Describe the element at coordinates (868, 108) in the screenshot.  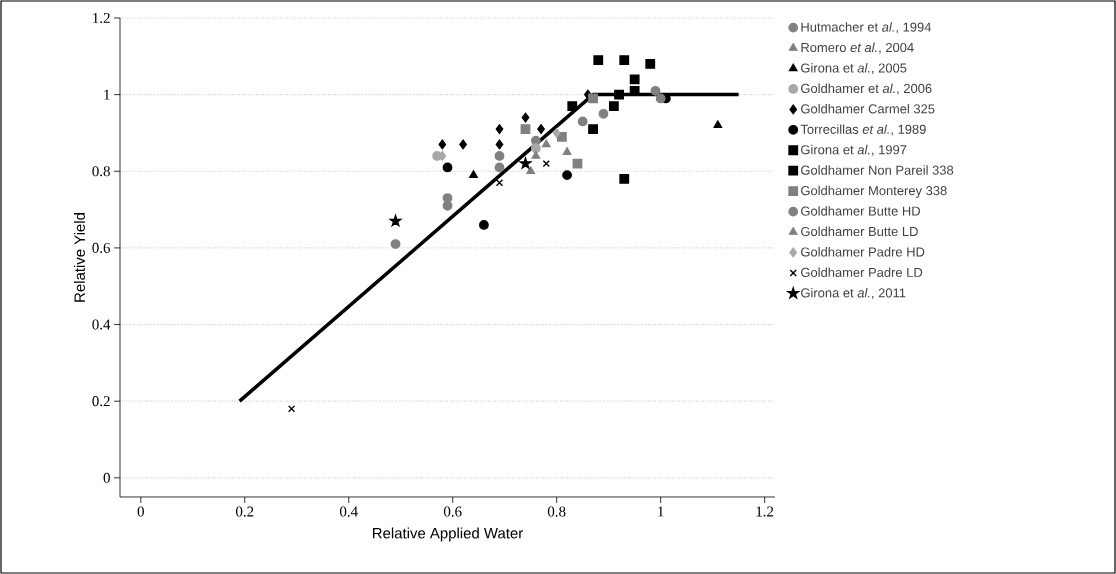
I see `legend-label: Goldhamer Carmel 325` at that location.